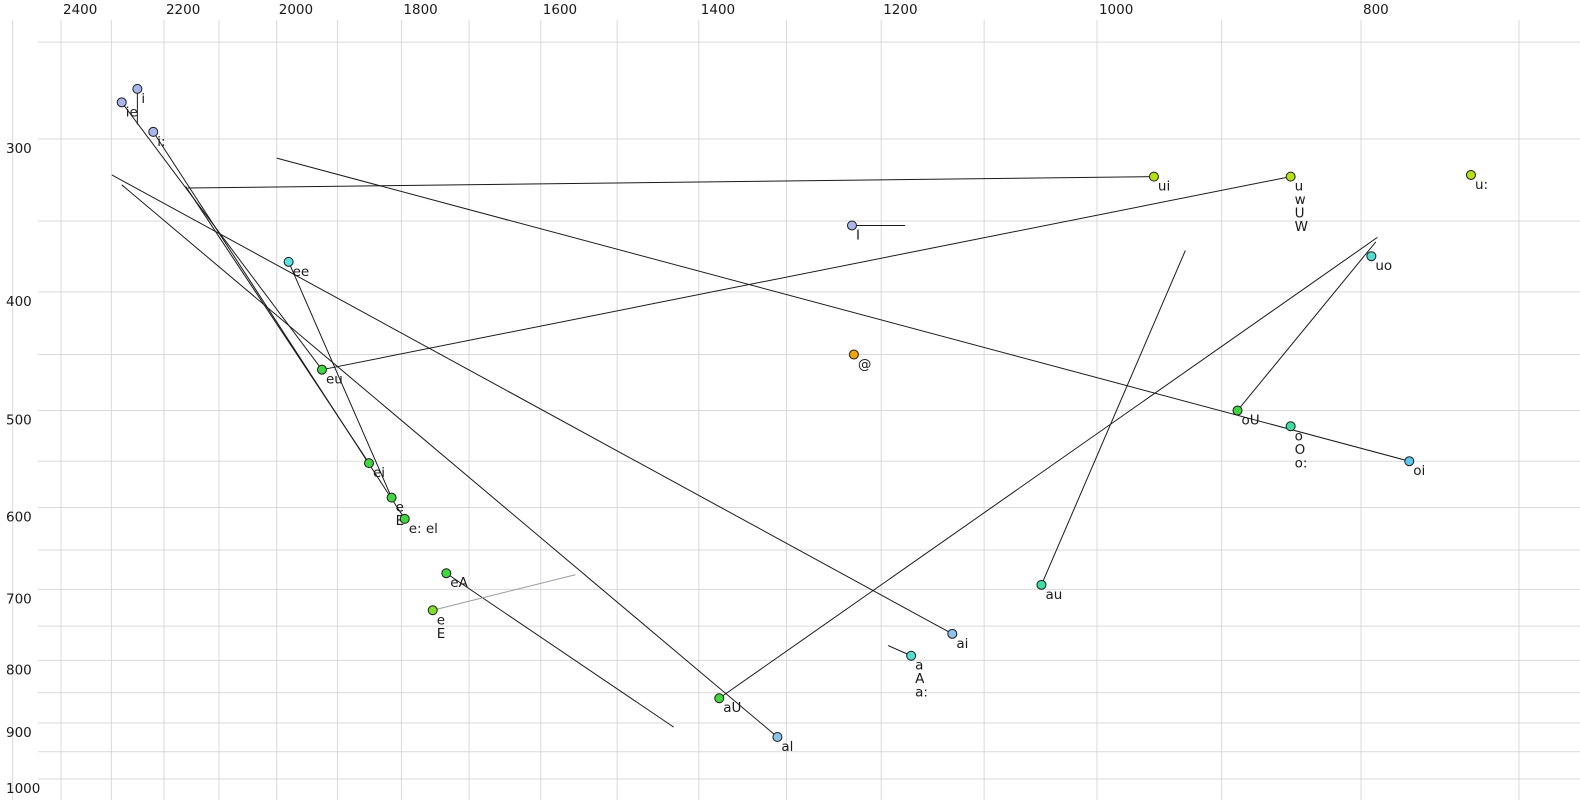 The height and width of the screenshot is (800, 1580). Describe the element at coordinates (80, 10) in the screenshot. I see `x-tick-label: 2400` at that location.